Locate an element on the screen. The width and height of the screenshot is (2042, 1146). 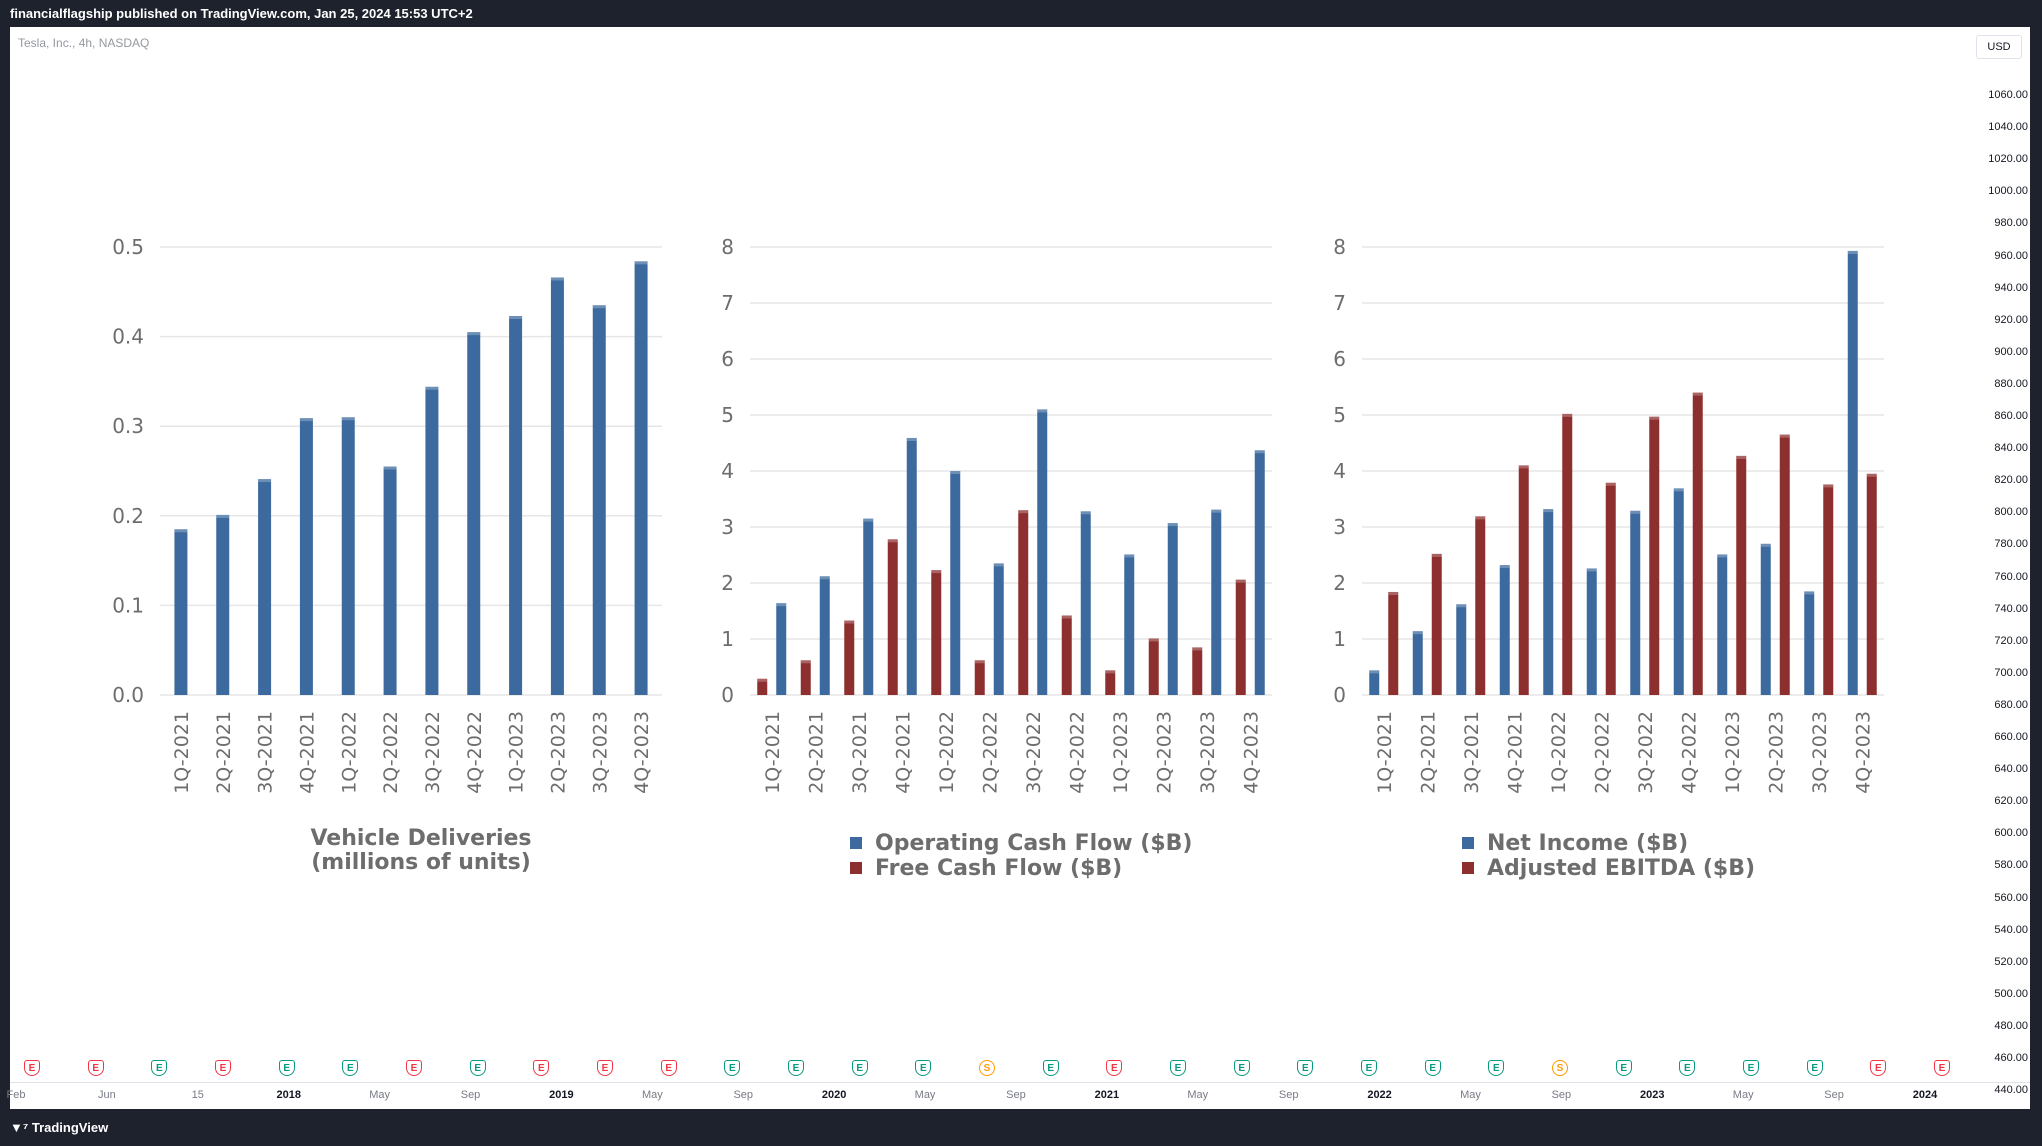
legend-label: Operating Cash Flow ($B) is located at coordinates (1033, 843).